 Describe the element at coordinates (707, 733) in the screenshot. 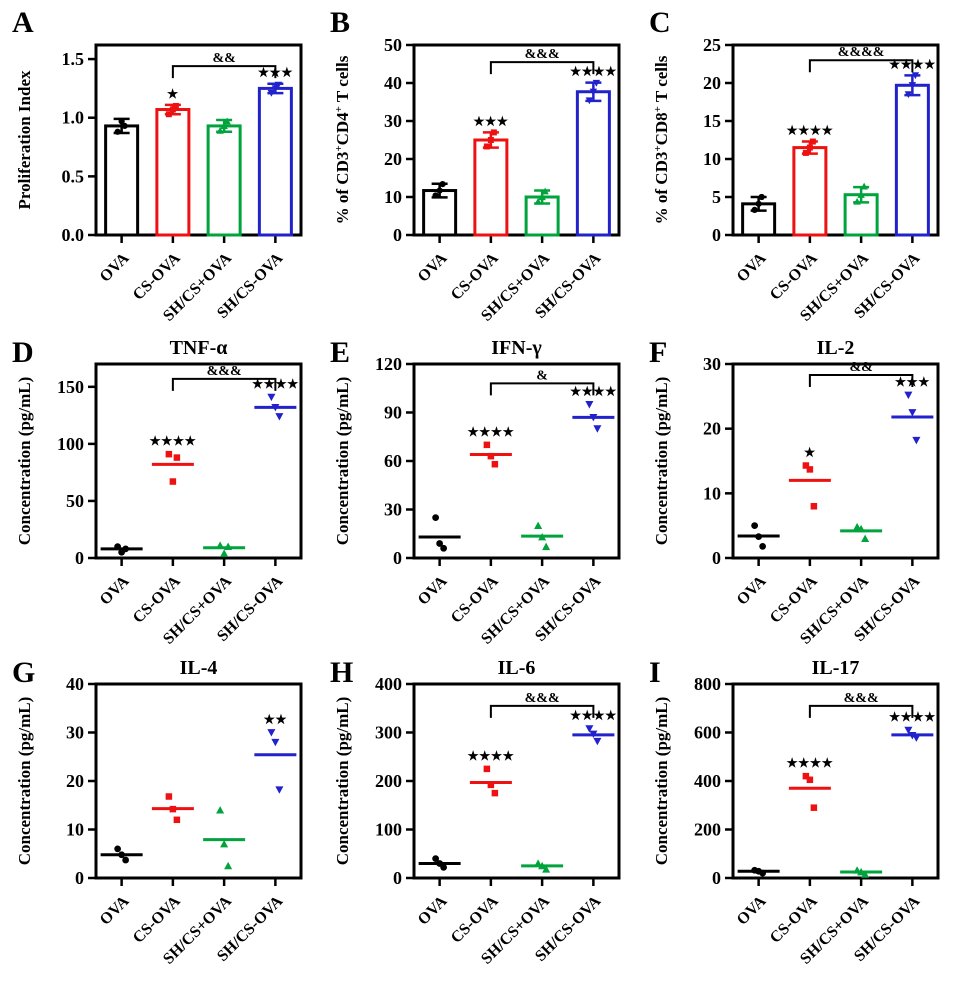

I see `y-tick-label: 600` at that location.